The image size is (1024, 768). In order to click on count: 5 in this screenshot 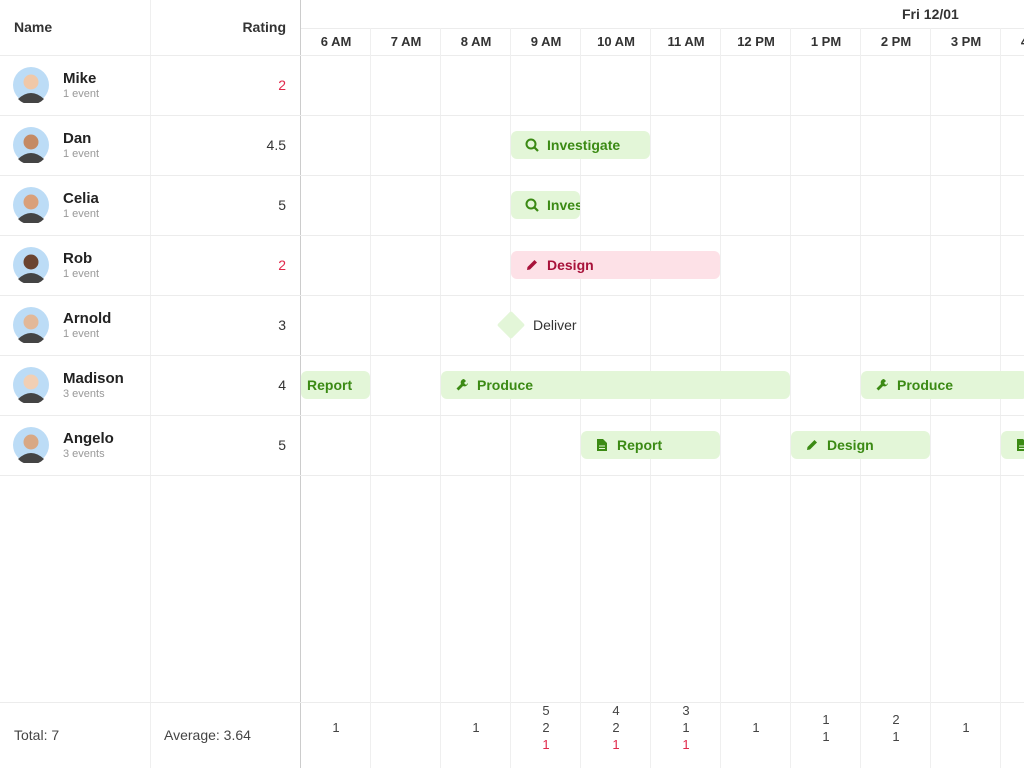, I will do `click(546, 710)`.